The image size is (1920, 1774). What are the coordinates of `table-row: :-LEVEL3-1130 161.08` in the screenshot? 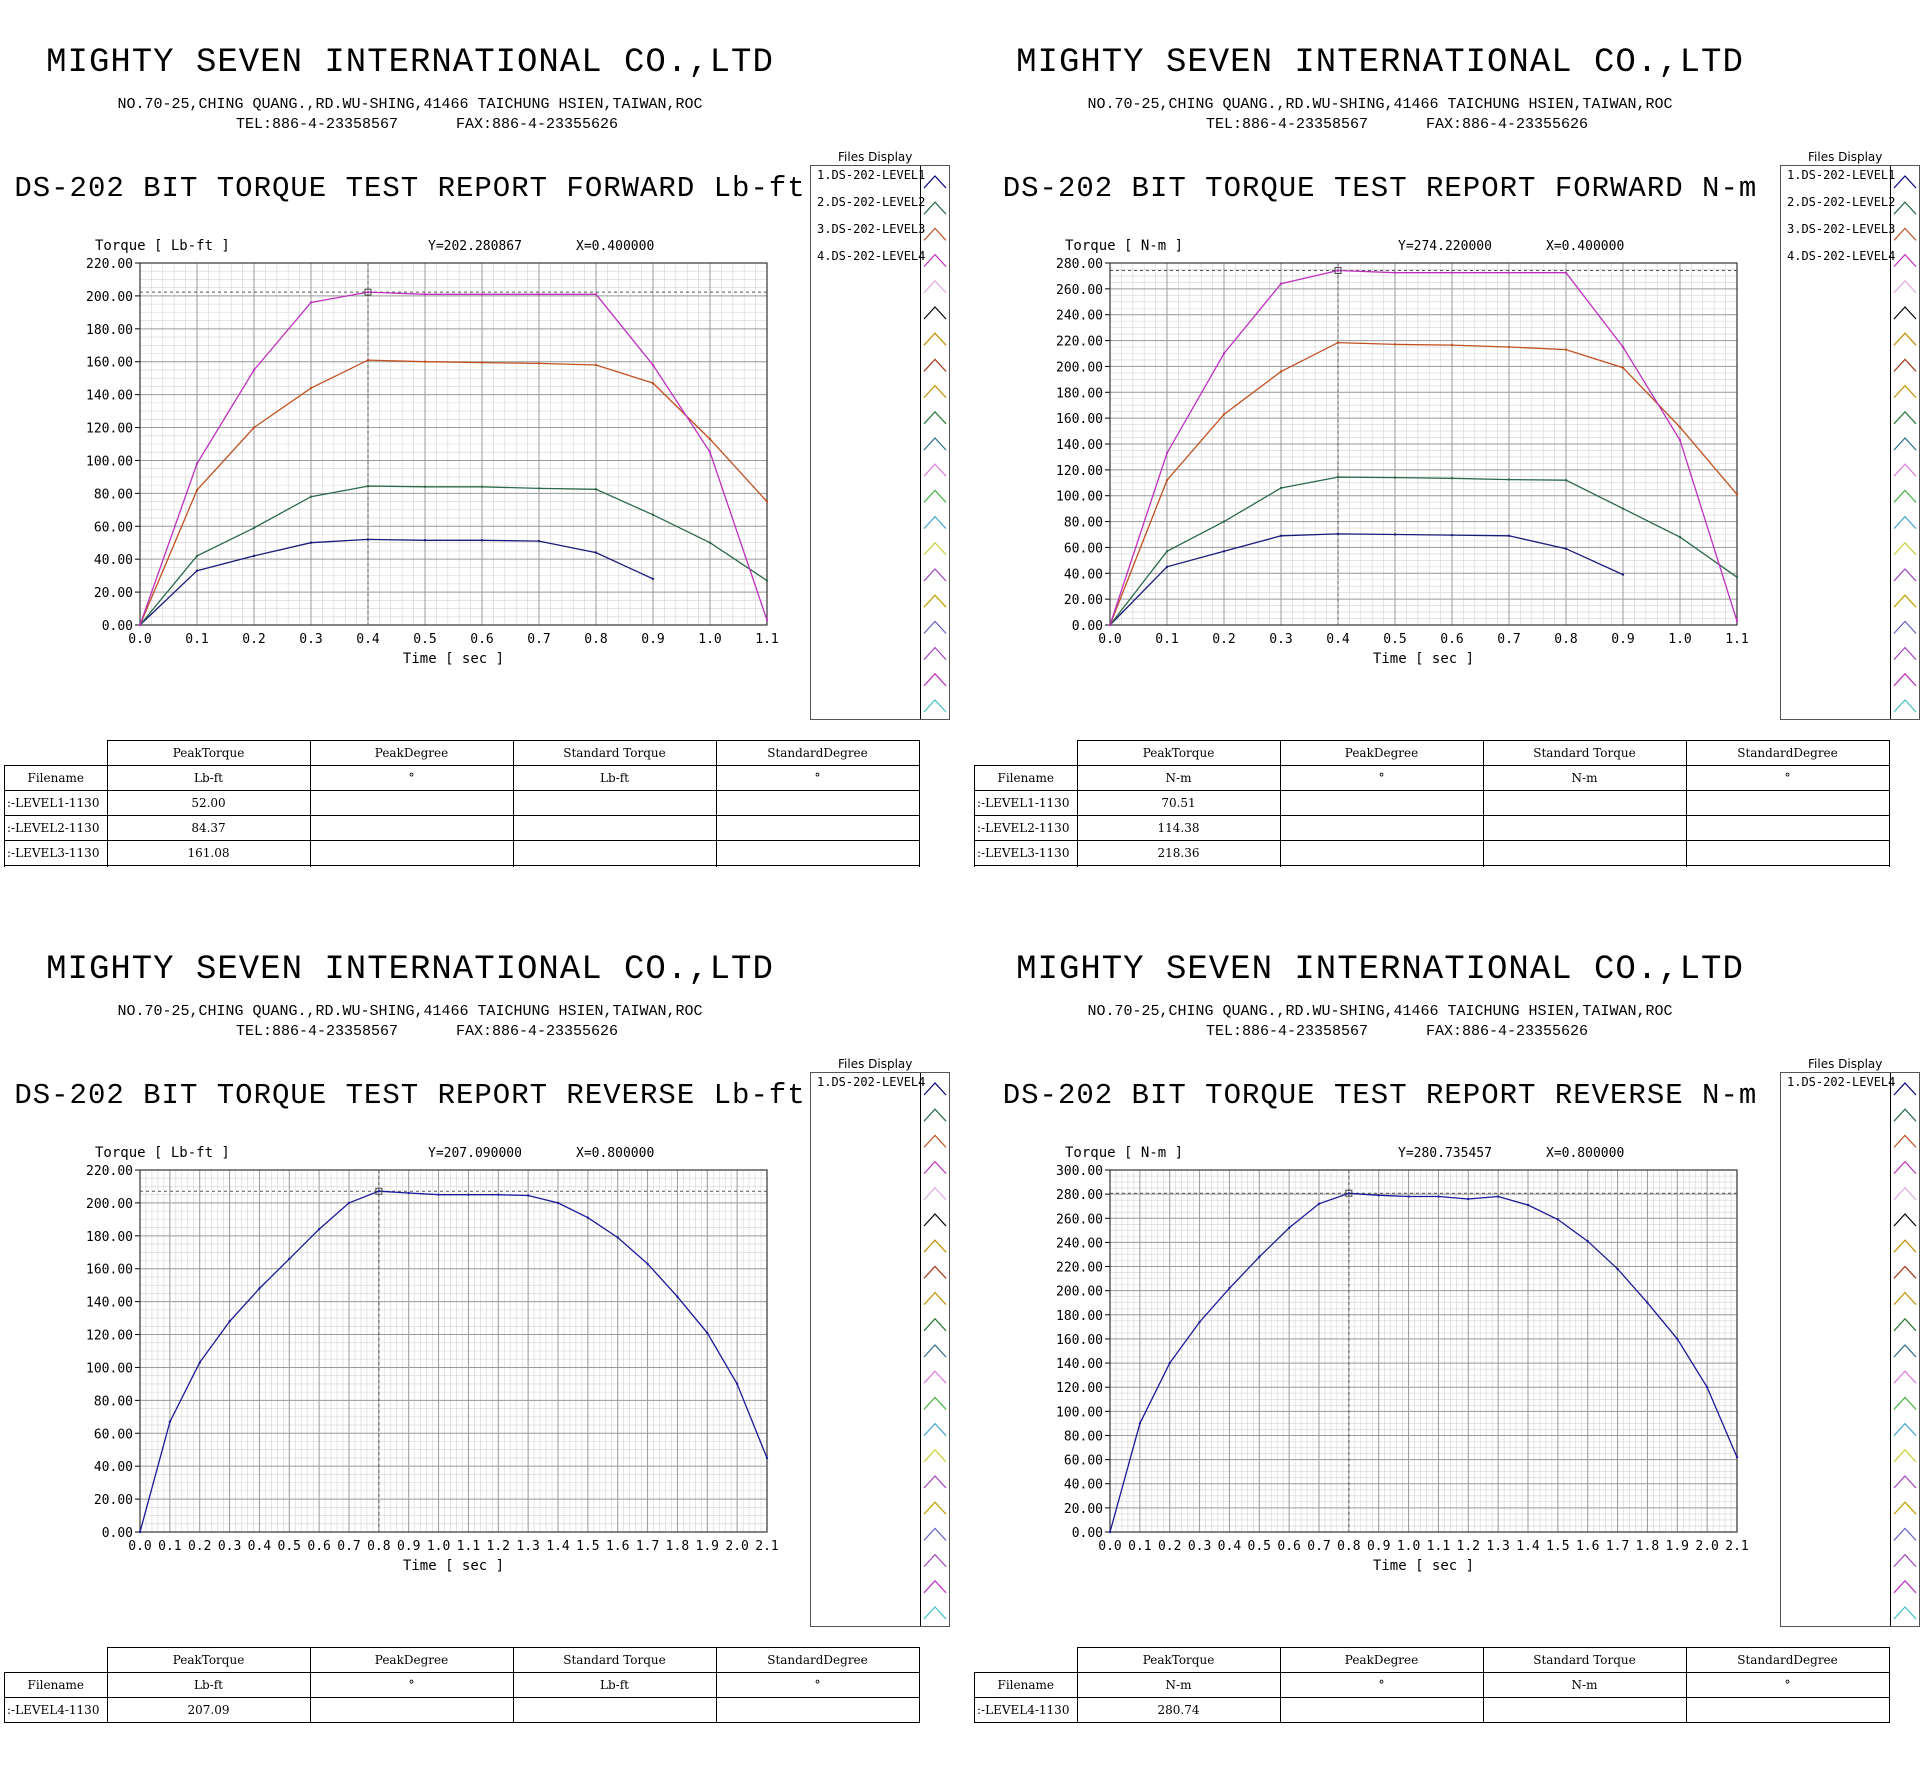 It's located at (462, 853).